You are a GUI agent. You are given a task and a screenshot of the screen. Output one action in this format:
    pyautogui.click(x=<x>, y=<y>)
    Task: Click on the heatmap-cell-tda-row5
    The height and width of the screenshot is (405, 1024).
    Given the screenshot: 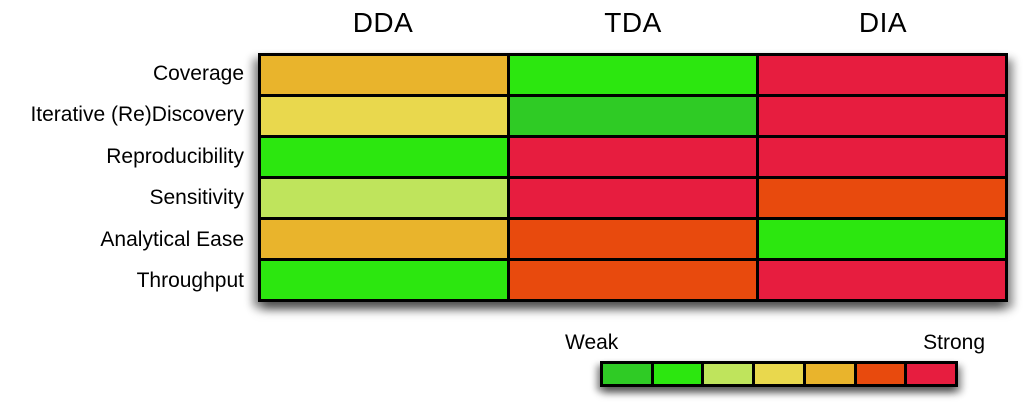 What is the action you would take?
    pyautogui.click(x=633, y=280)
    